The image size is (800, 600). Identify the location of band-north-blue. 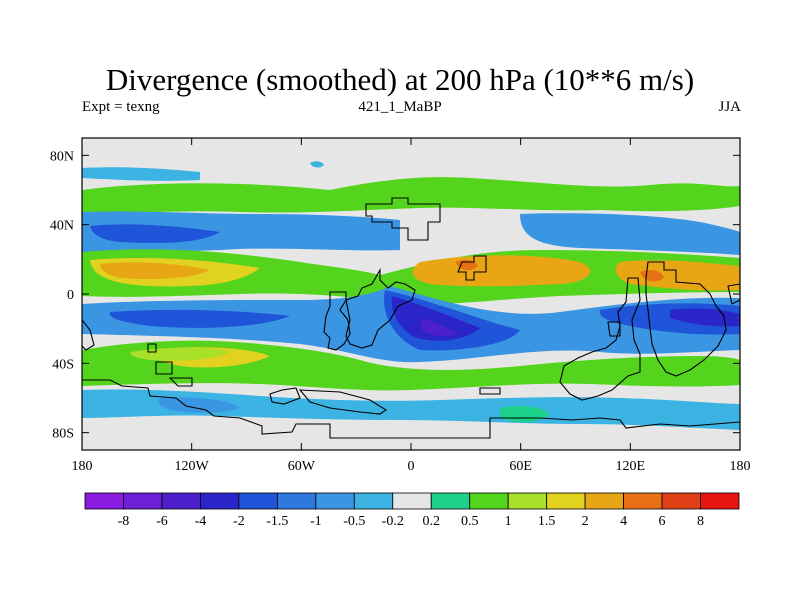
(241, 233).